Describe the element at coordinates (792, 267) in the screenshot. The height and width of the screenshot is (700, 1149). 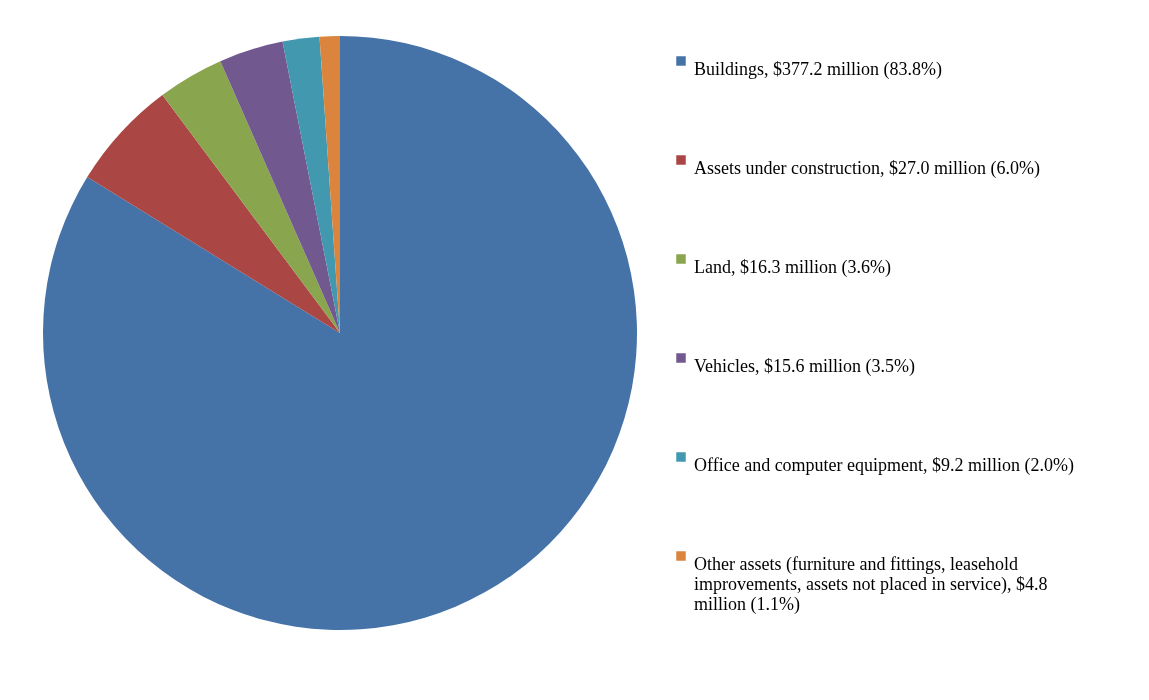
I see `legend-label: Land, $16.3 million (3.6%)` at that location.